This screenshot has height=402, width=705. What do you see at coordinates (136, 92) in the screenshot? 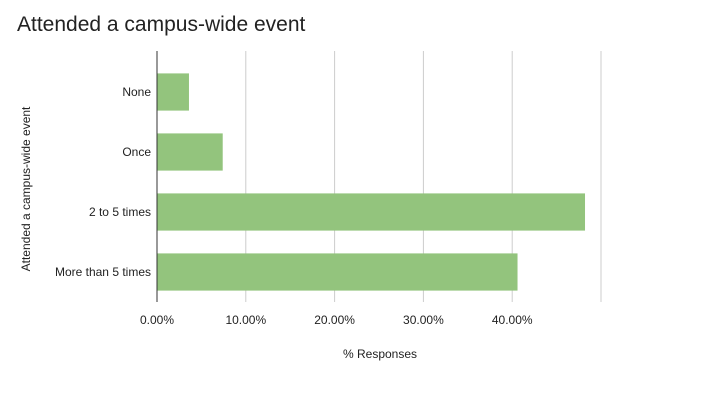
I see `y-tick-label: None` at bounding box center [136, 92].